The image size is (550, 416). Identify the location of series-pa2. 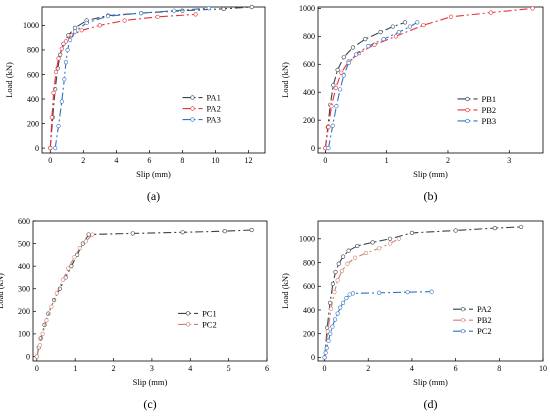
(423, 292).